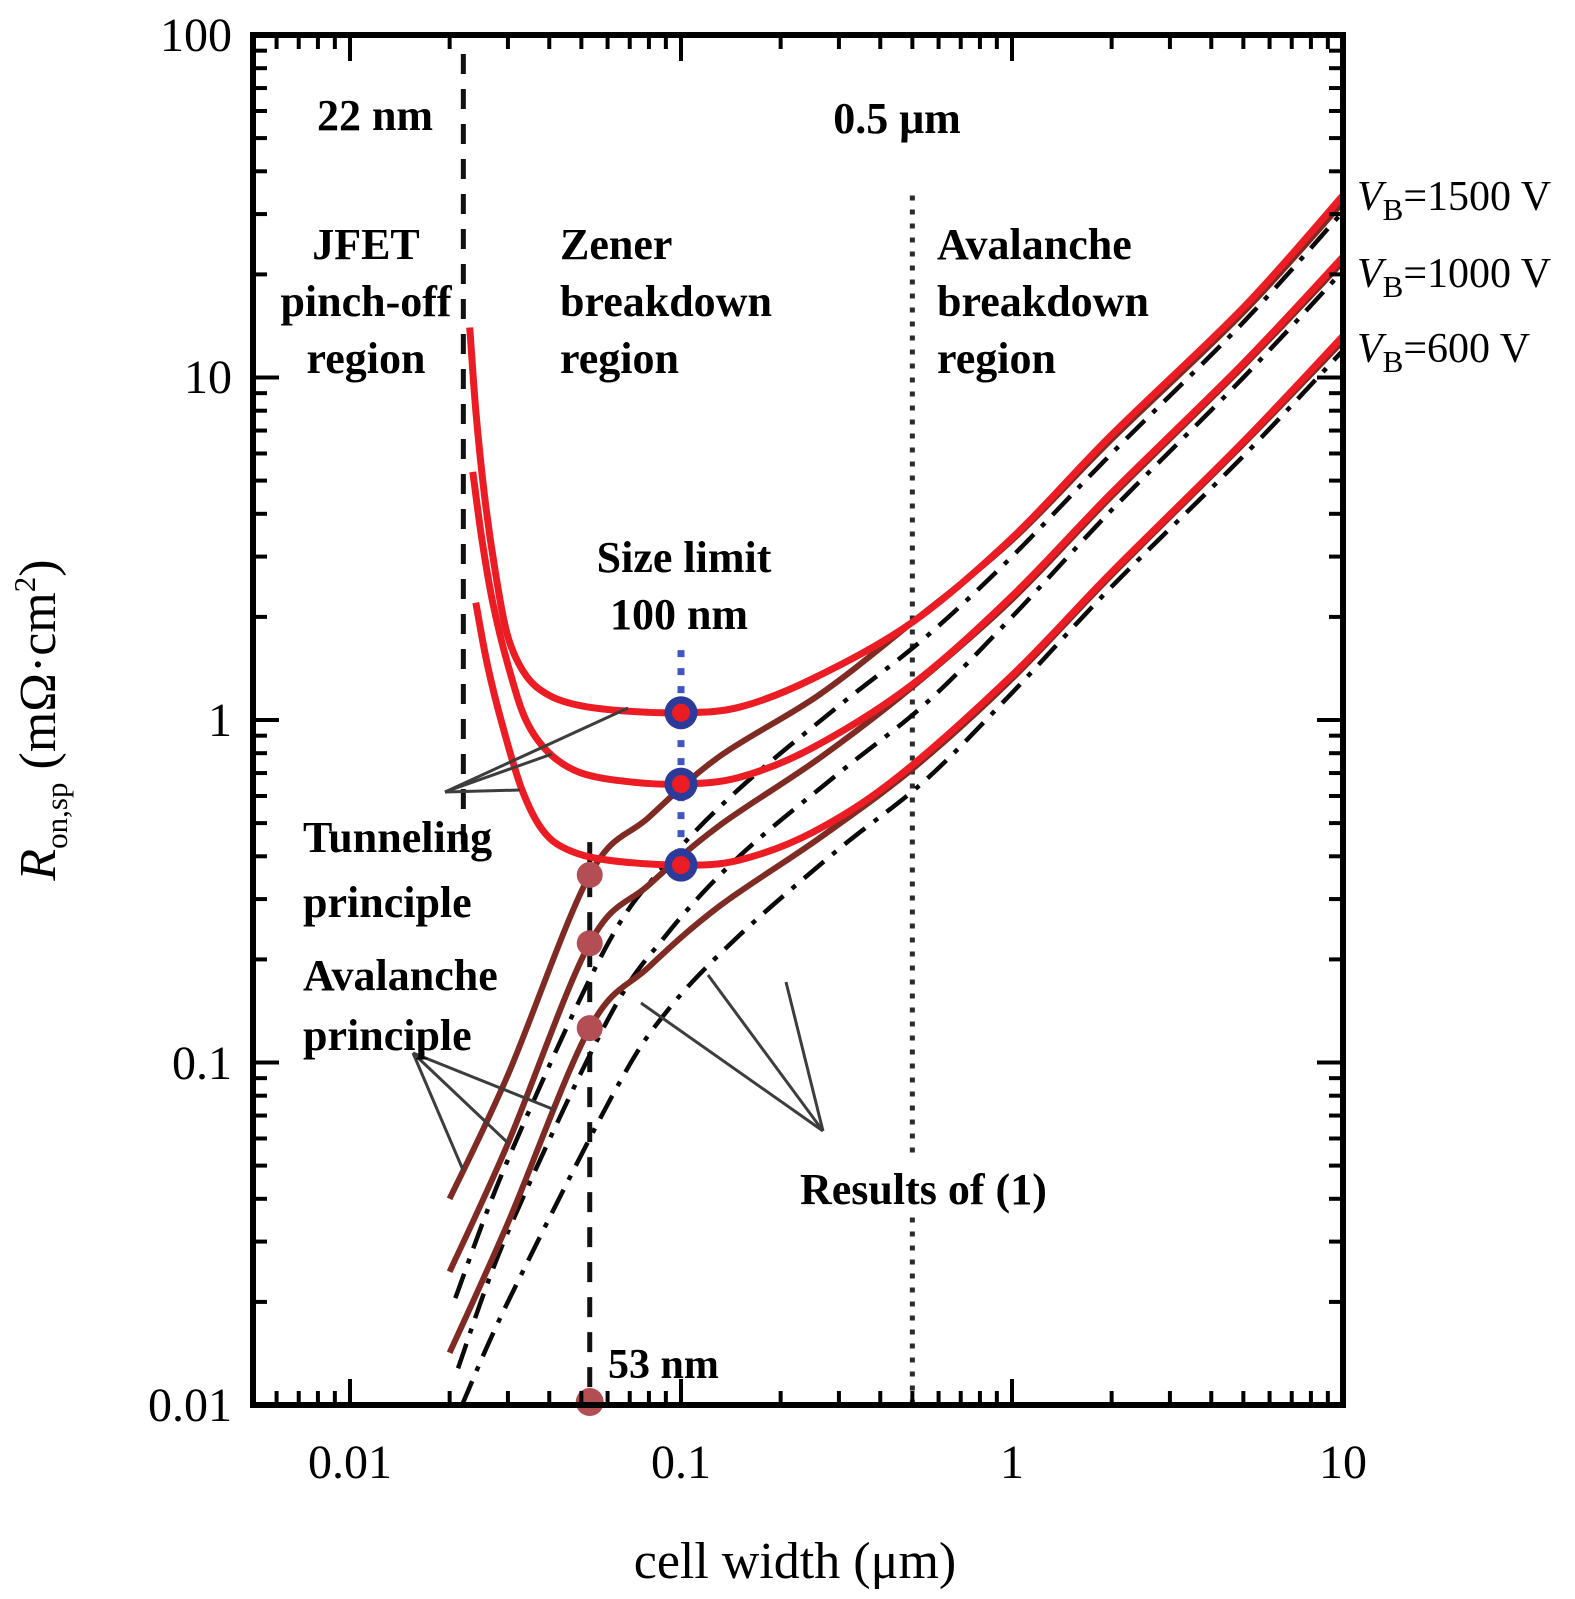  I want to click on data-point-markers, so click(636, 1056).